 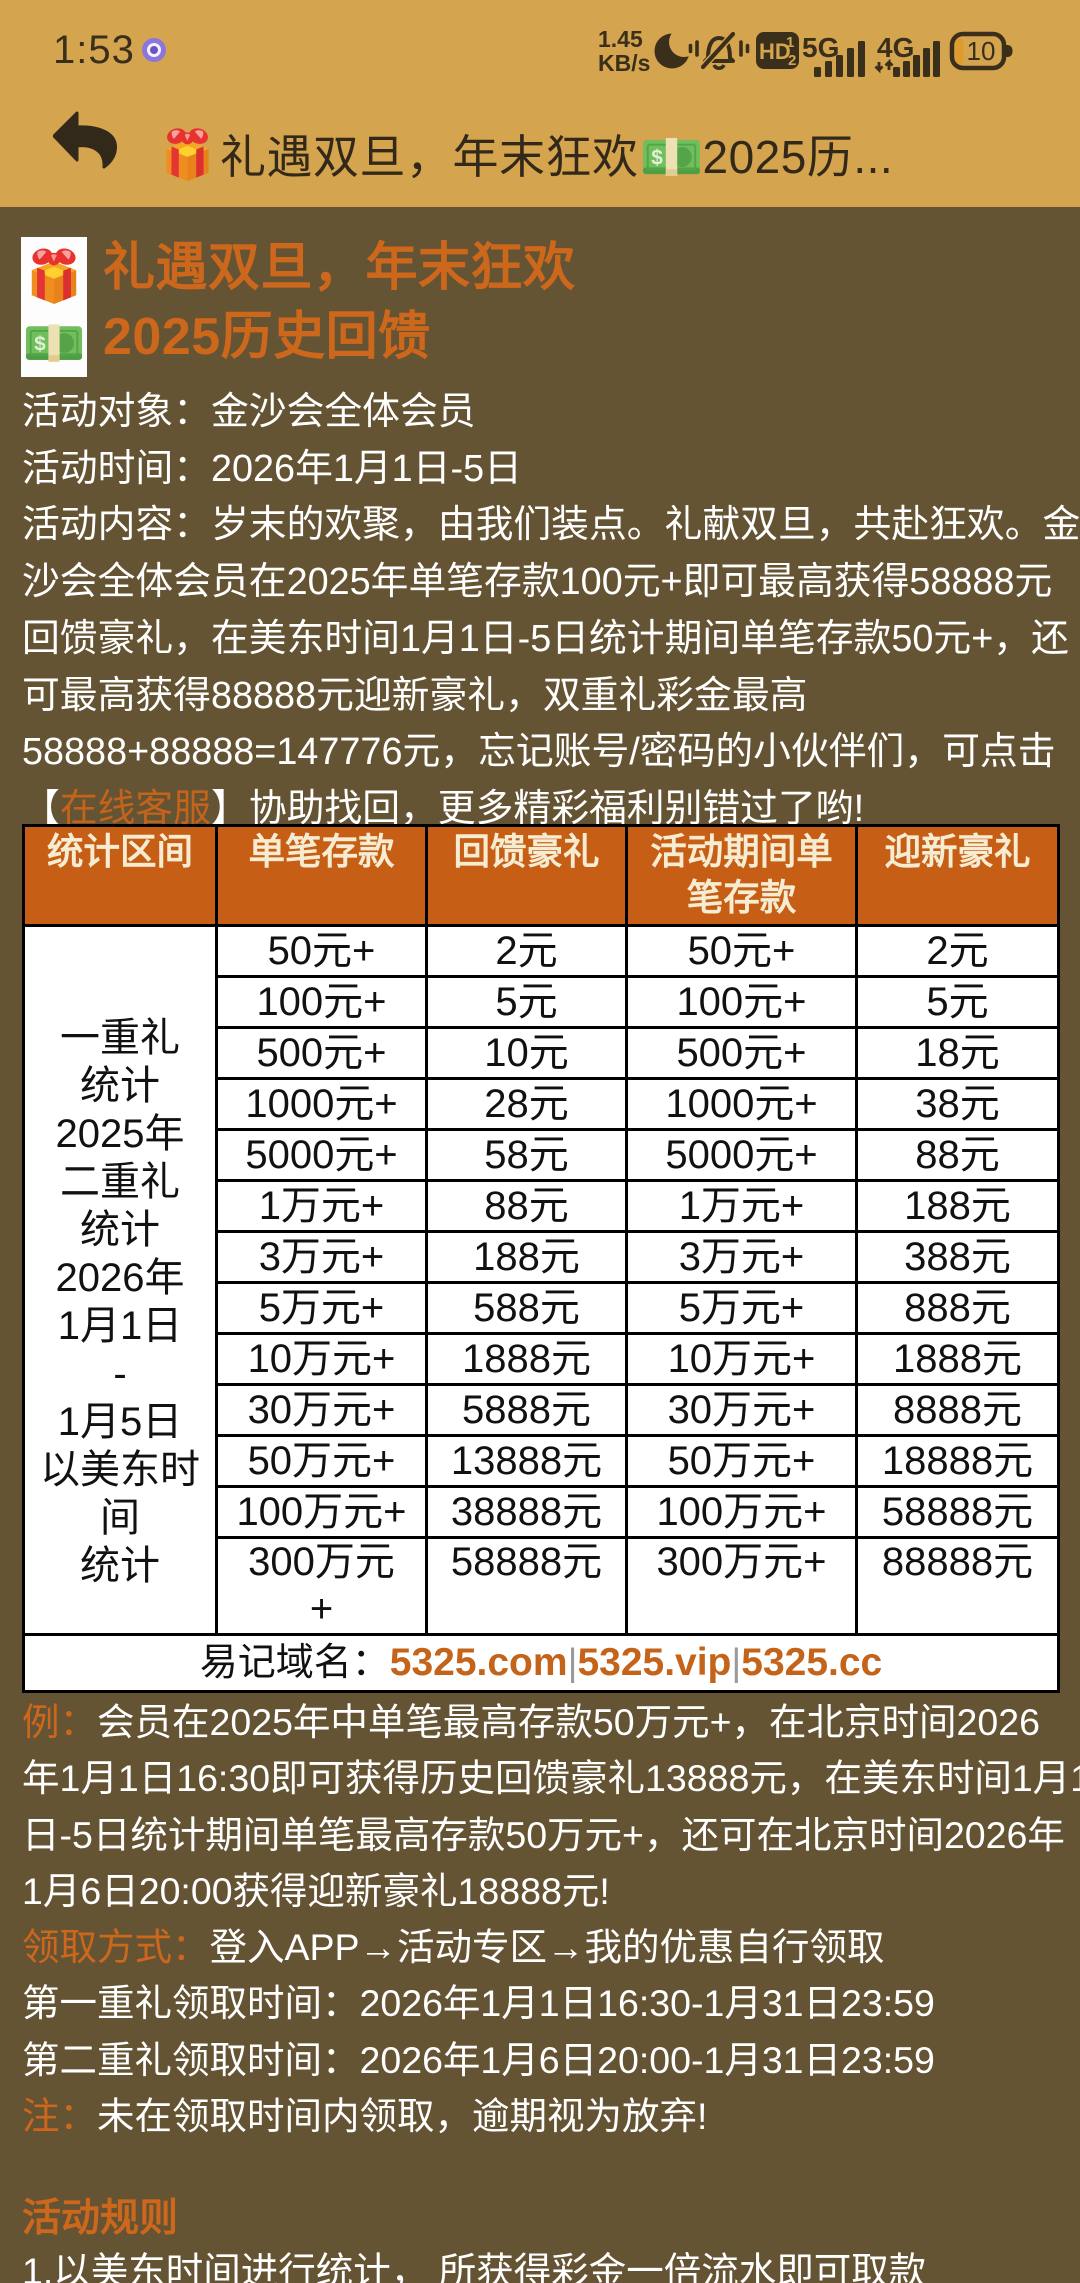 I want to click on svg-text: 4G, so click(x=895, y=47).